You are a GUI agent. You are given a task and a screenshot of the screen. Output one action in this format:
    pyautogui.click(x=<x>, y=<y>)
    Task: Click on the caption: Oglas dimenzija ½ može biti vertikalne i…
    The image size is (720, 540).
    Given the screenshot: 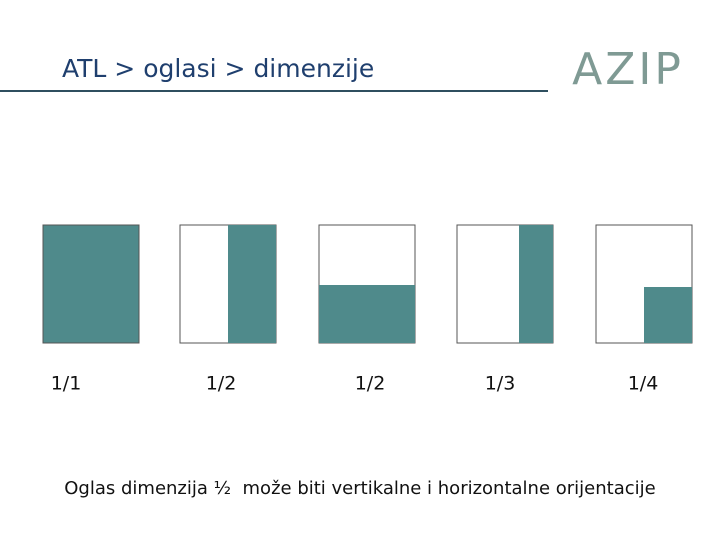 What is the action you would take?
    pyautogui.click(x=359, y=488)
    